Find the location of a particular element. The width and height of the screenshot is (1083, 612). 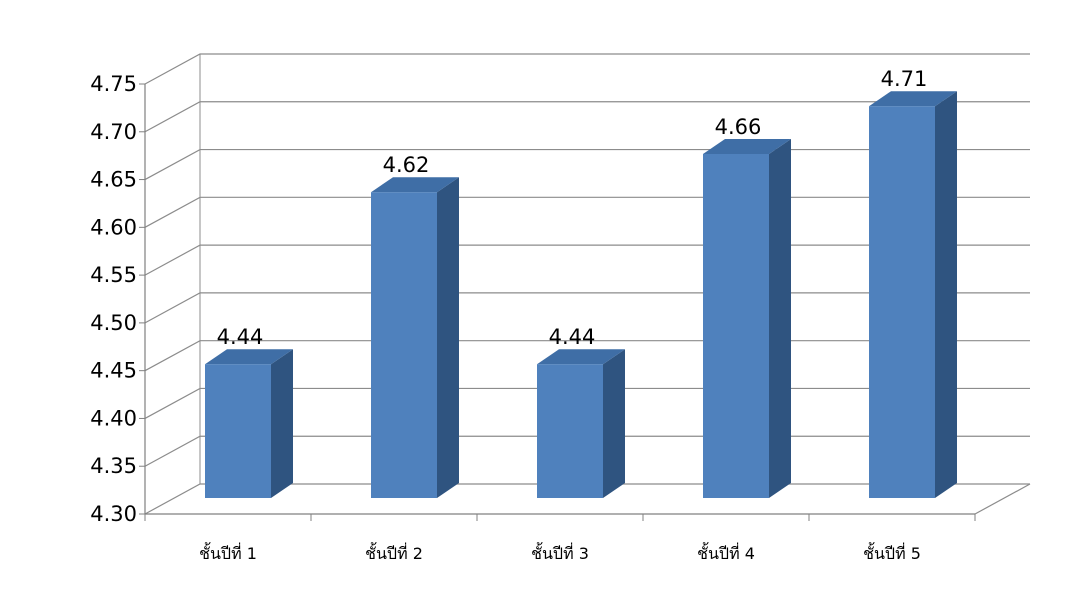

x-tick-label: ชั้นปีที่ 3 is located at coordinates (560, 552).